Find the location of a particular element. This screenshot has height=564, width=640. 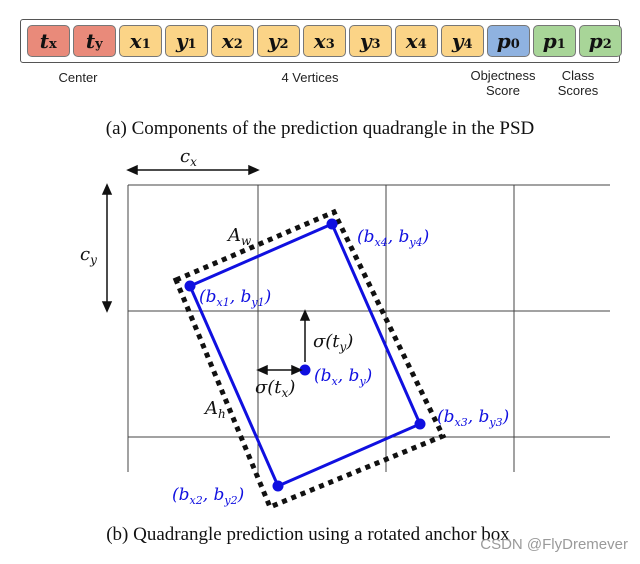

class-scores-label: Class Scores is located at coordinates (578, 83).